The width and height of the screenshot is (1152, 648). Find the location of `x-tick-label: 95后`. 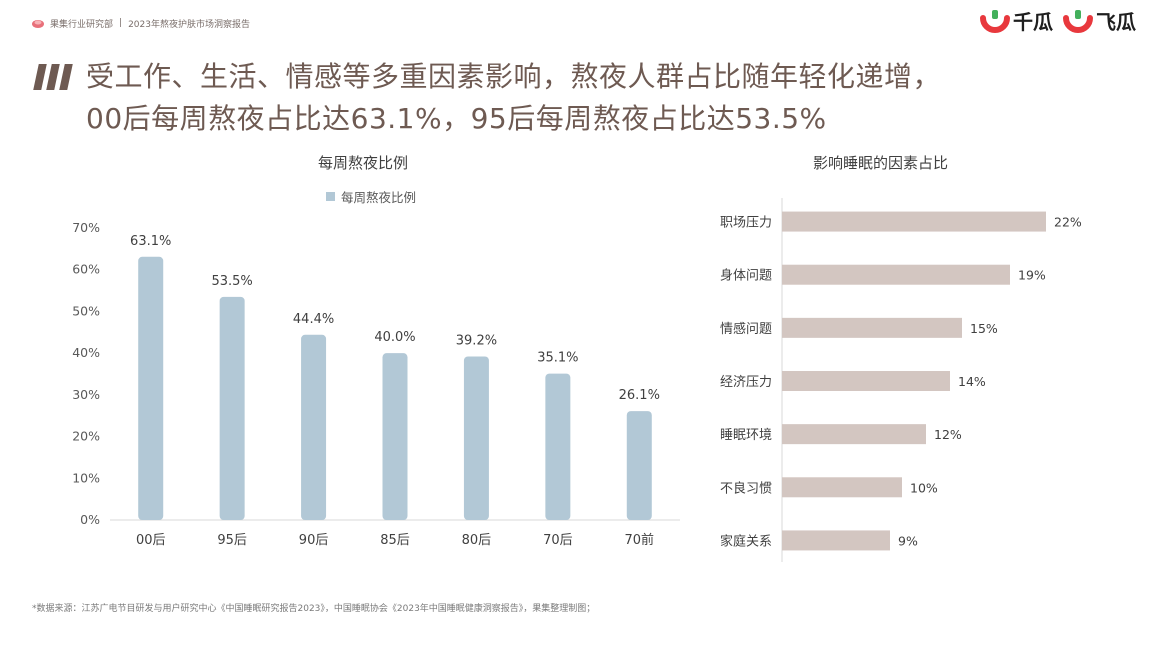

x-tick-label: 95后 is located at coordinates (232, 540).